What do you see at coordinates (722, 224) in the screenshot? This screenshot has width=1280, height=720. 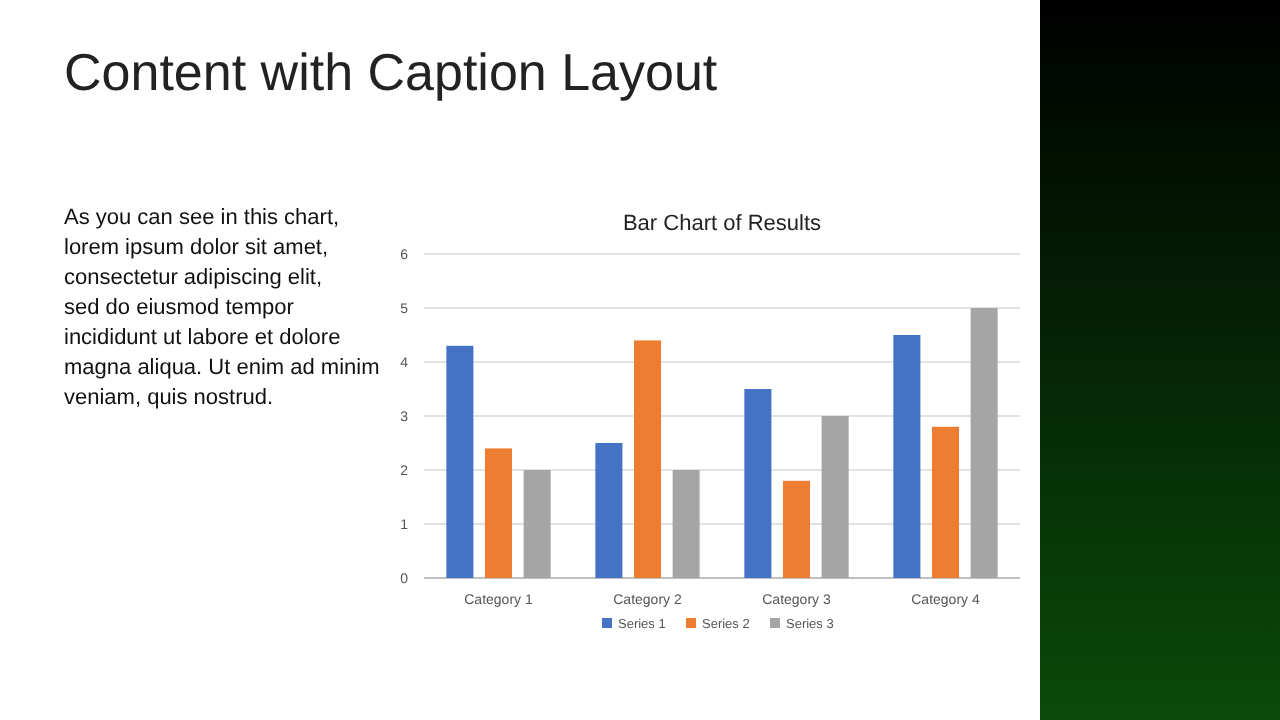 I see `chart-subtitle: Bar Chart of Results` at bounding box center [722, 224].